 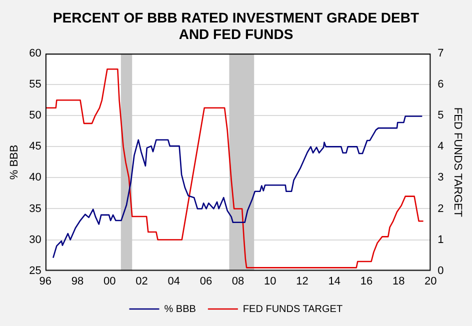 What do you see at coordinates (206, 281) in the screenshot?
I see `x-tick-label: 06` at bounding box center [206, 281].